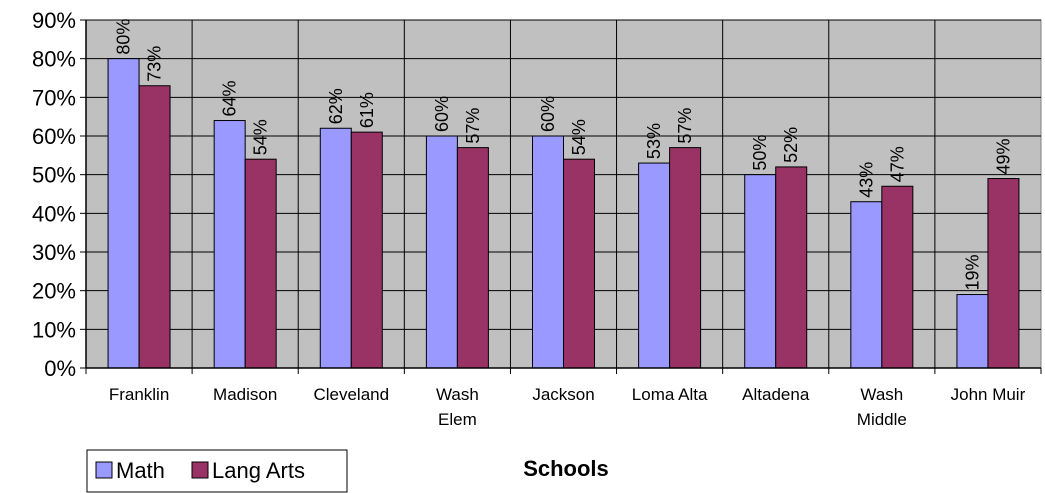 Image resolution: width=1045 pixels, height=493 pixels. Describe the element at coordinates (972, 273) in the screenshot. I see `data-label: 19%` at that location.